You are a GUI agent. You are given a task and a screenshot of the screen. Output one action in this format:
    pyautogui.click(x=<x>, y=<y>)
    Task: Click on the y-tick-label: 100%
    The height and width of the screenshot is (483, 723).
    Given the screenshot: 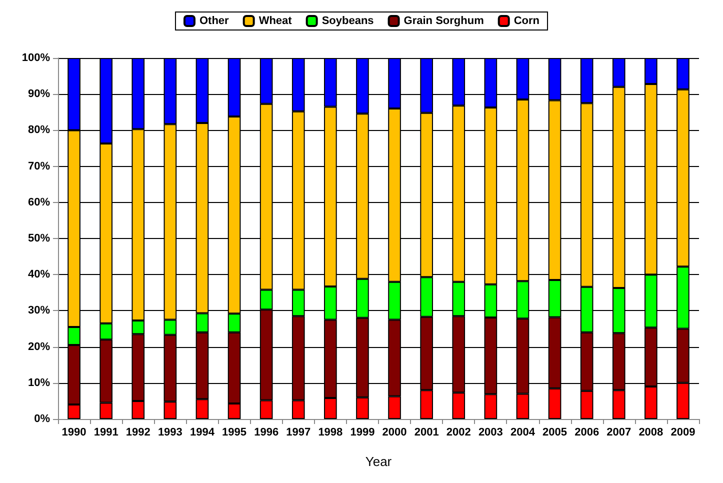 What is the action you would take?
    pyautogui.click(x=36, y=58)
    